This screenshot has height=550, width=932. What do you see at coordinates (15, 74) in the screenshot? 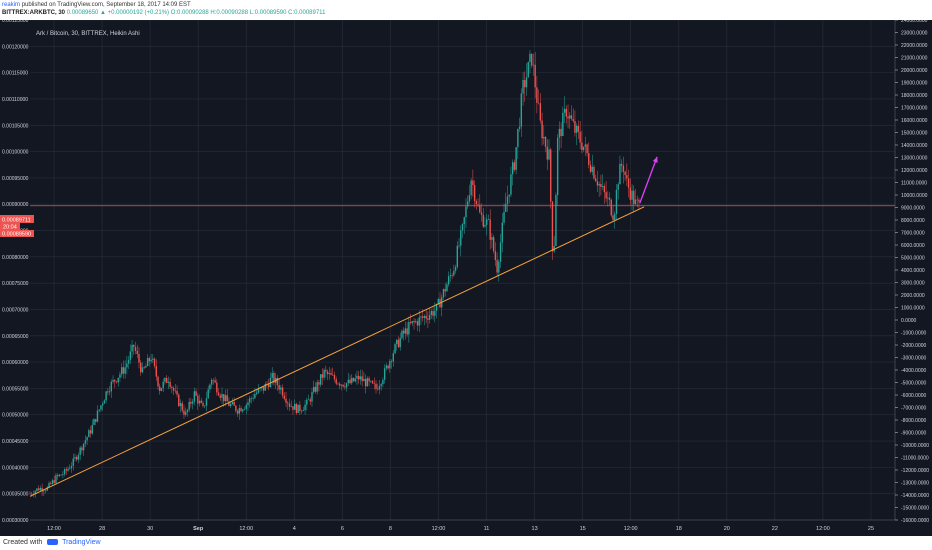
I see `left-tick-label: 0.00115000` at bounding box center [15, 74].